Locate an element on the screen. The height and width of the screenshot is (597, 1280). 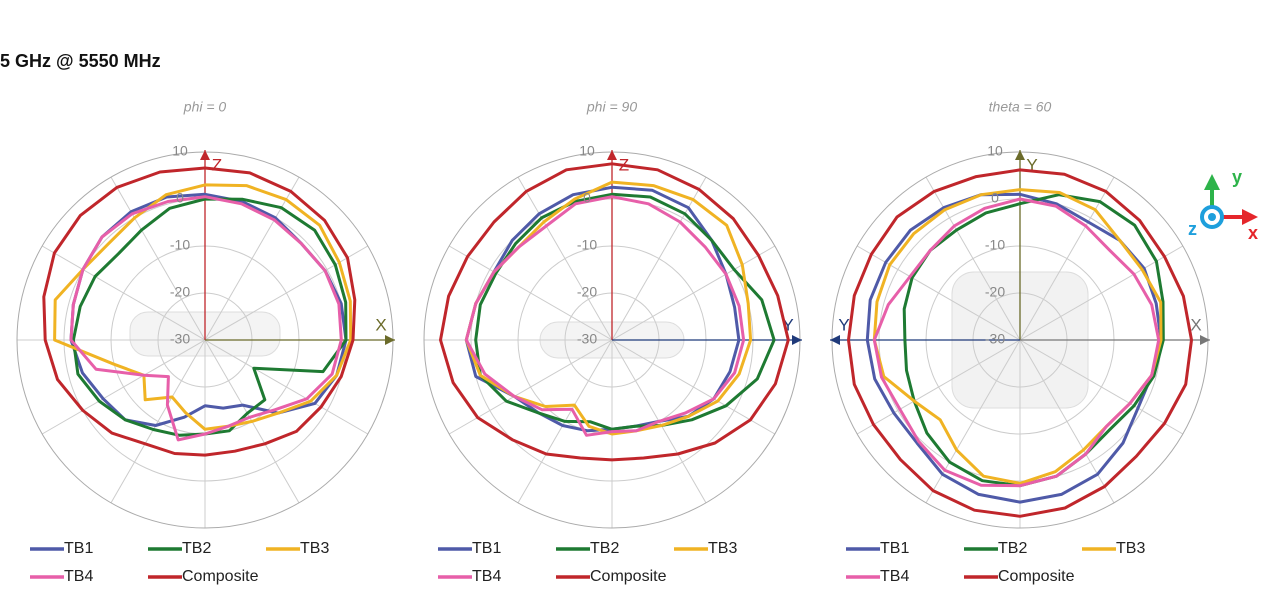
page-title: 5 GHz @ 5550 MHz is located at coordinates (80, 61).